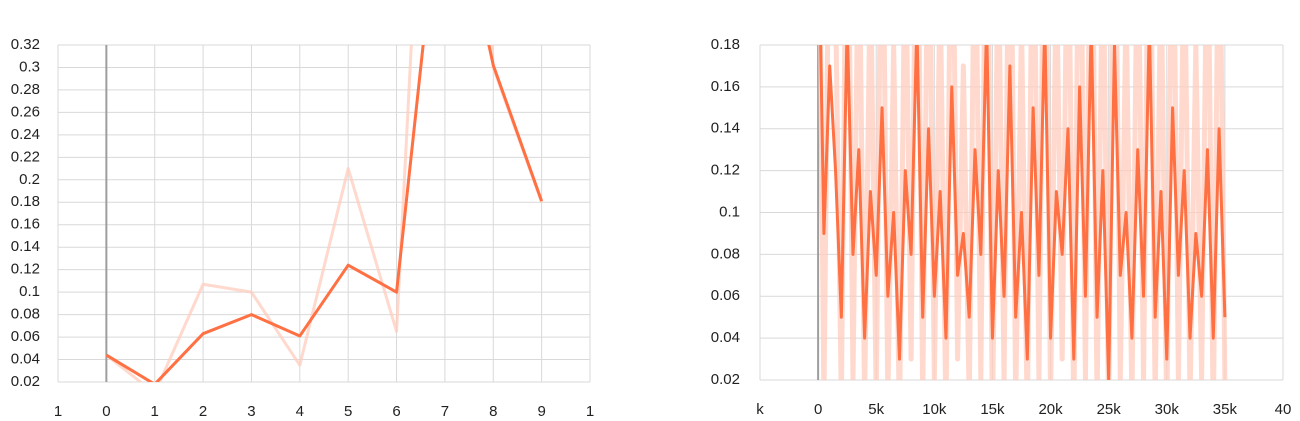 The width and height of the screenshot is (1300, 421). What do you see at coordinates (25, 156) in the screenshot?
I see `y-tick-label: 0.22` at bounding box center [25, 156].